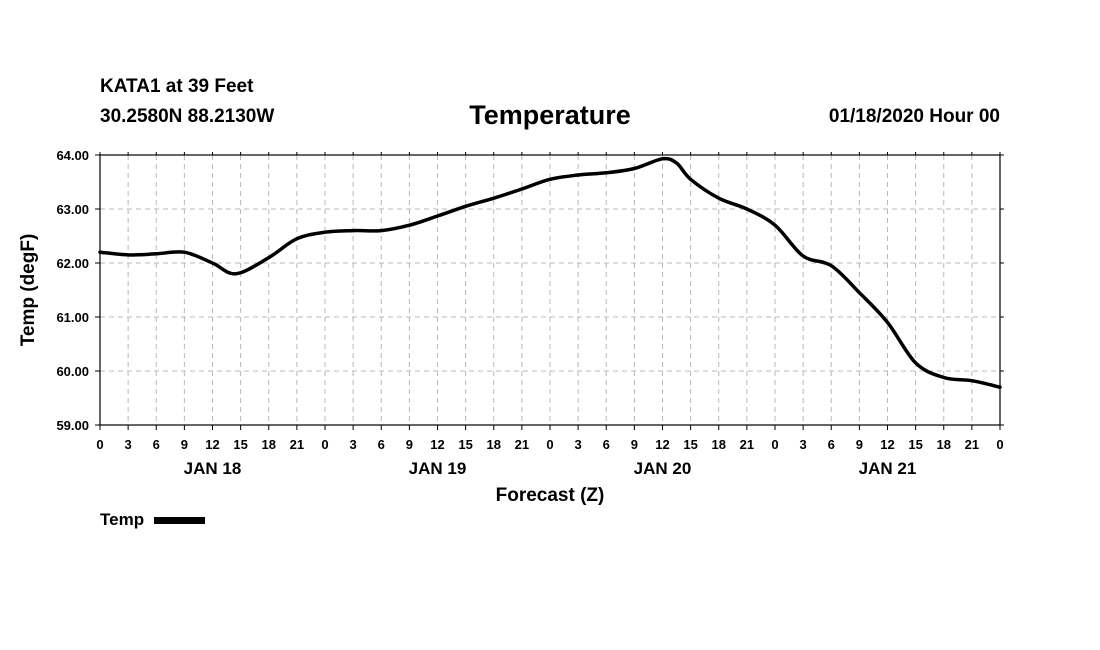  What do you see at coordinates (180, 520) in the screenshot?
I see `legend-line-swatch` at bounding box center [180, 520].